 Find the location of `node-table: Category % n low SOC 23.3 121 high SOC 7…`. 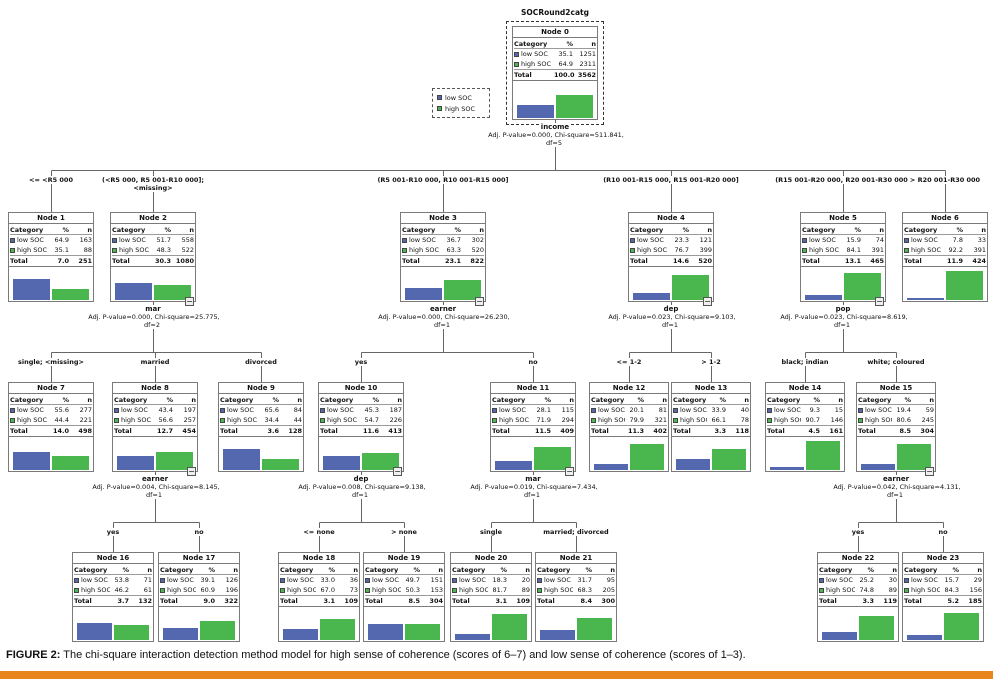

node-table: Category % n low SOC 23.3 121 high SOC 7… is located at coordinates (671, 244).